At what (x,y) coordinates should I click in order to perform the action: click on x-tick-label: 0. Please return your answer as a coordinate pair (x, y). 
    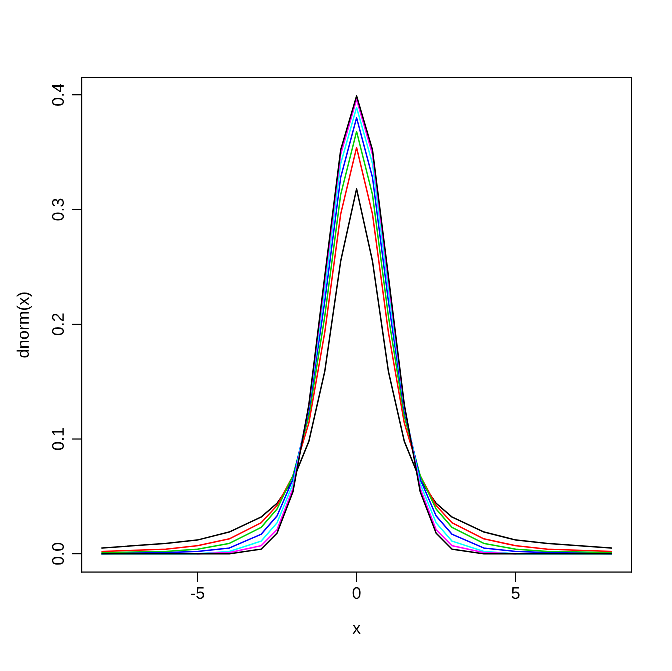
    Looking at the image, I should click on (356, 593).